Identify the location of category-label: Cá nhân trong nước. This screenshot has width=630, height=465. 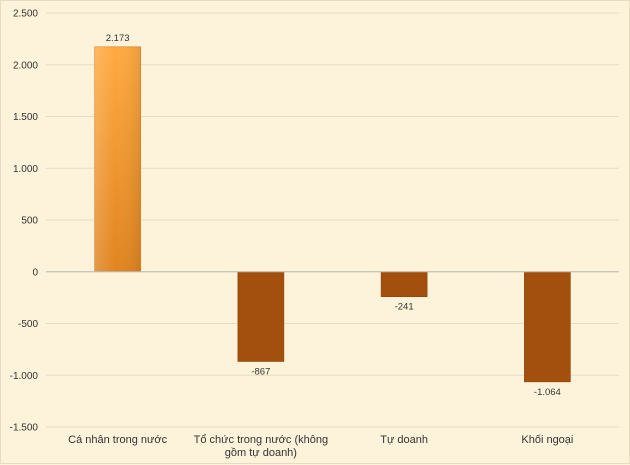
(117, 440).